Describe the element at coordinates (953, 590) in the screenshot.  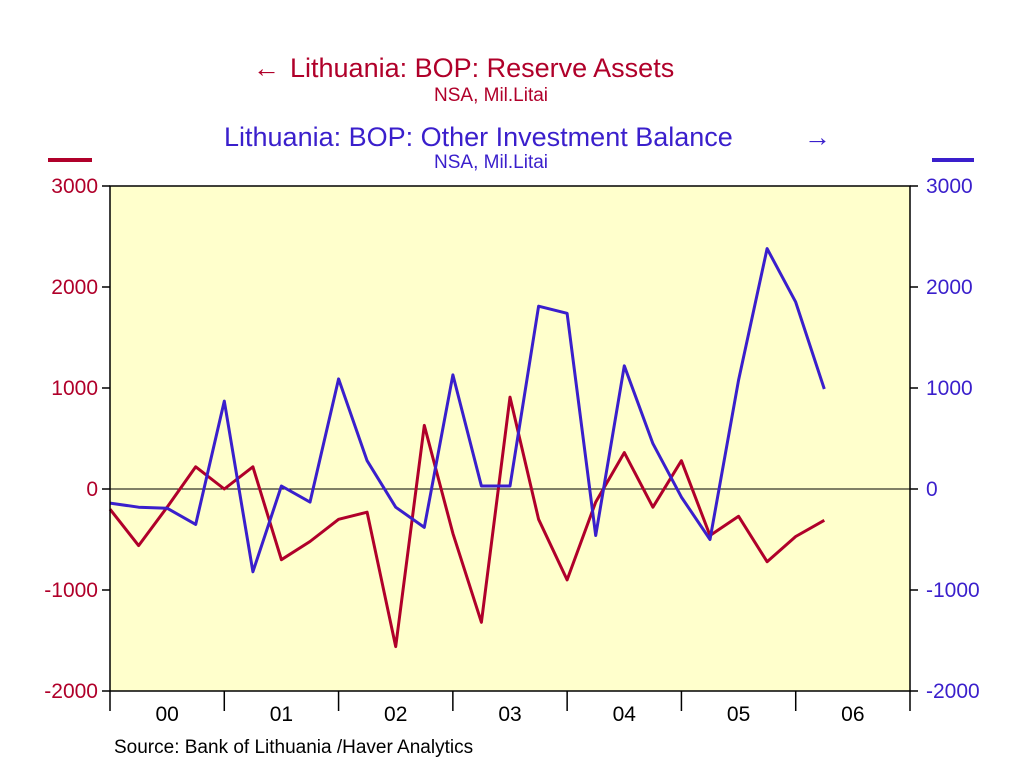
I see `right-axis-tick-label: -1000` at that location.